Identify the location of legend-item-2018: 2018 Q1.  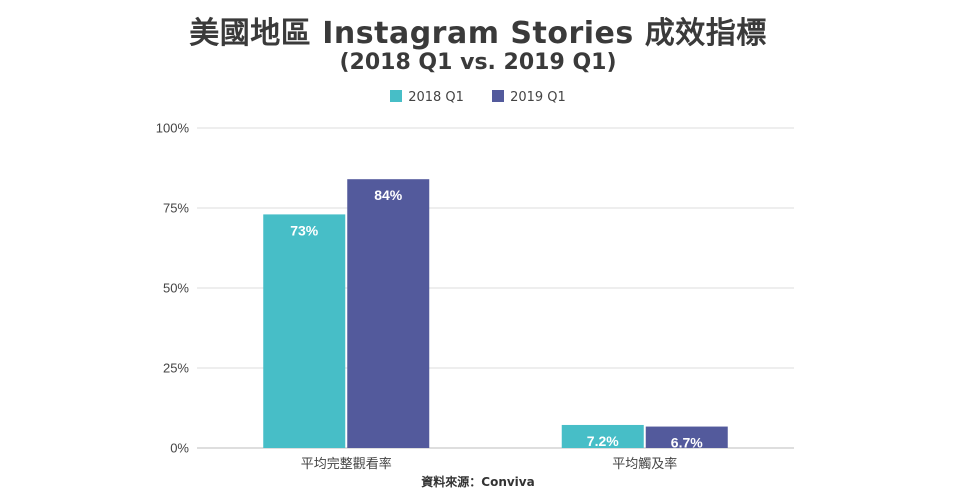
(427, 97).